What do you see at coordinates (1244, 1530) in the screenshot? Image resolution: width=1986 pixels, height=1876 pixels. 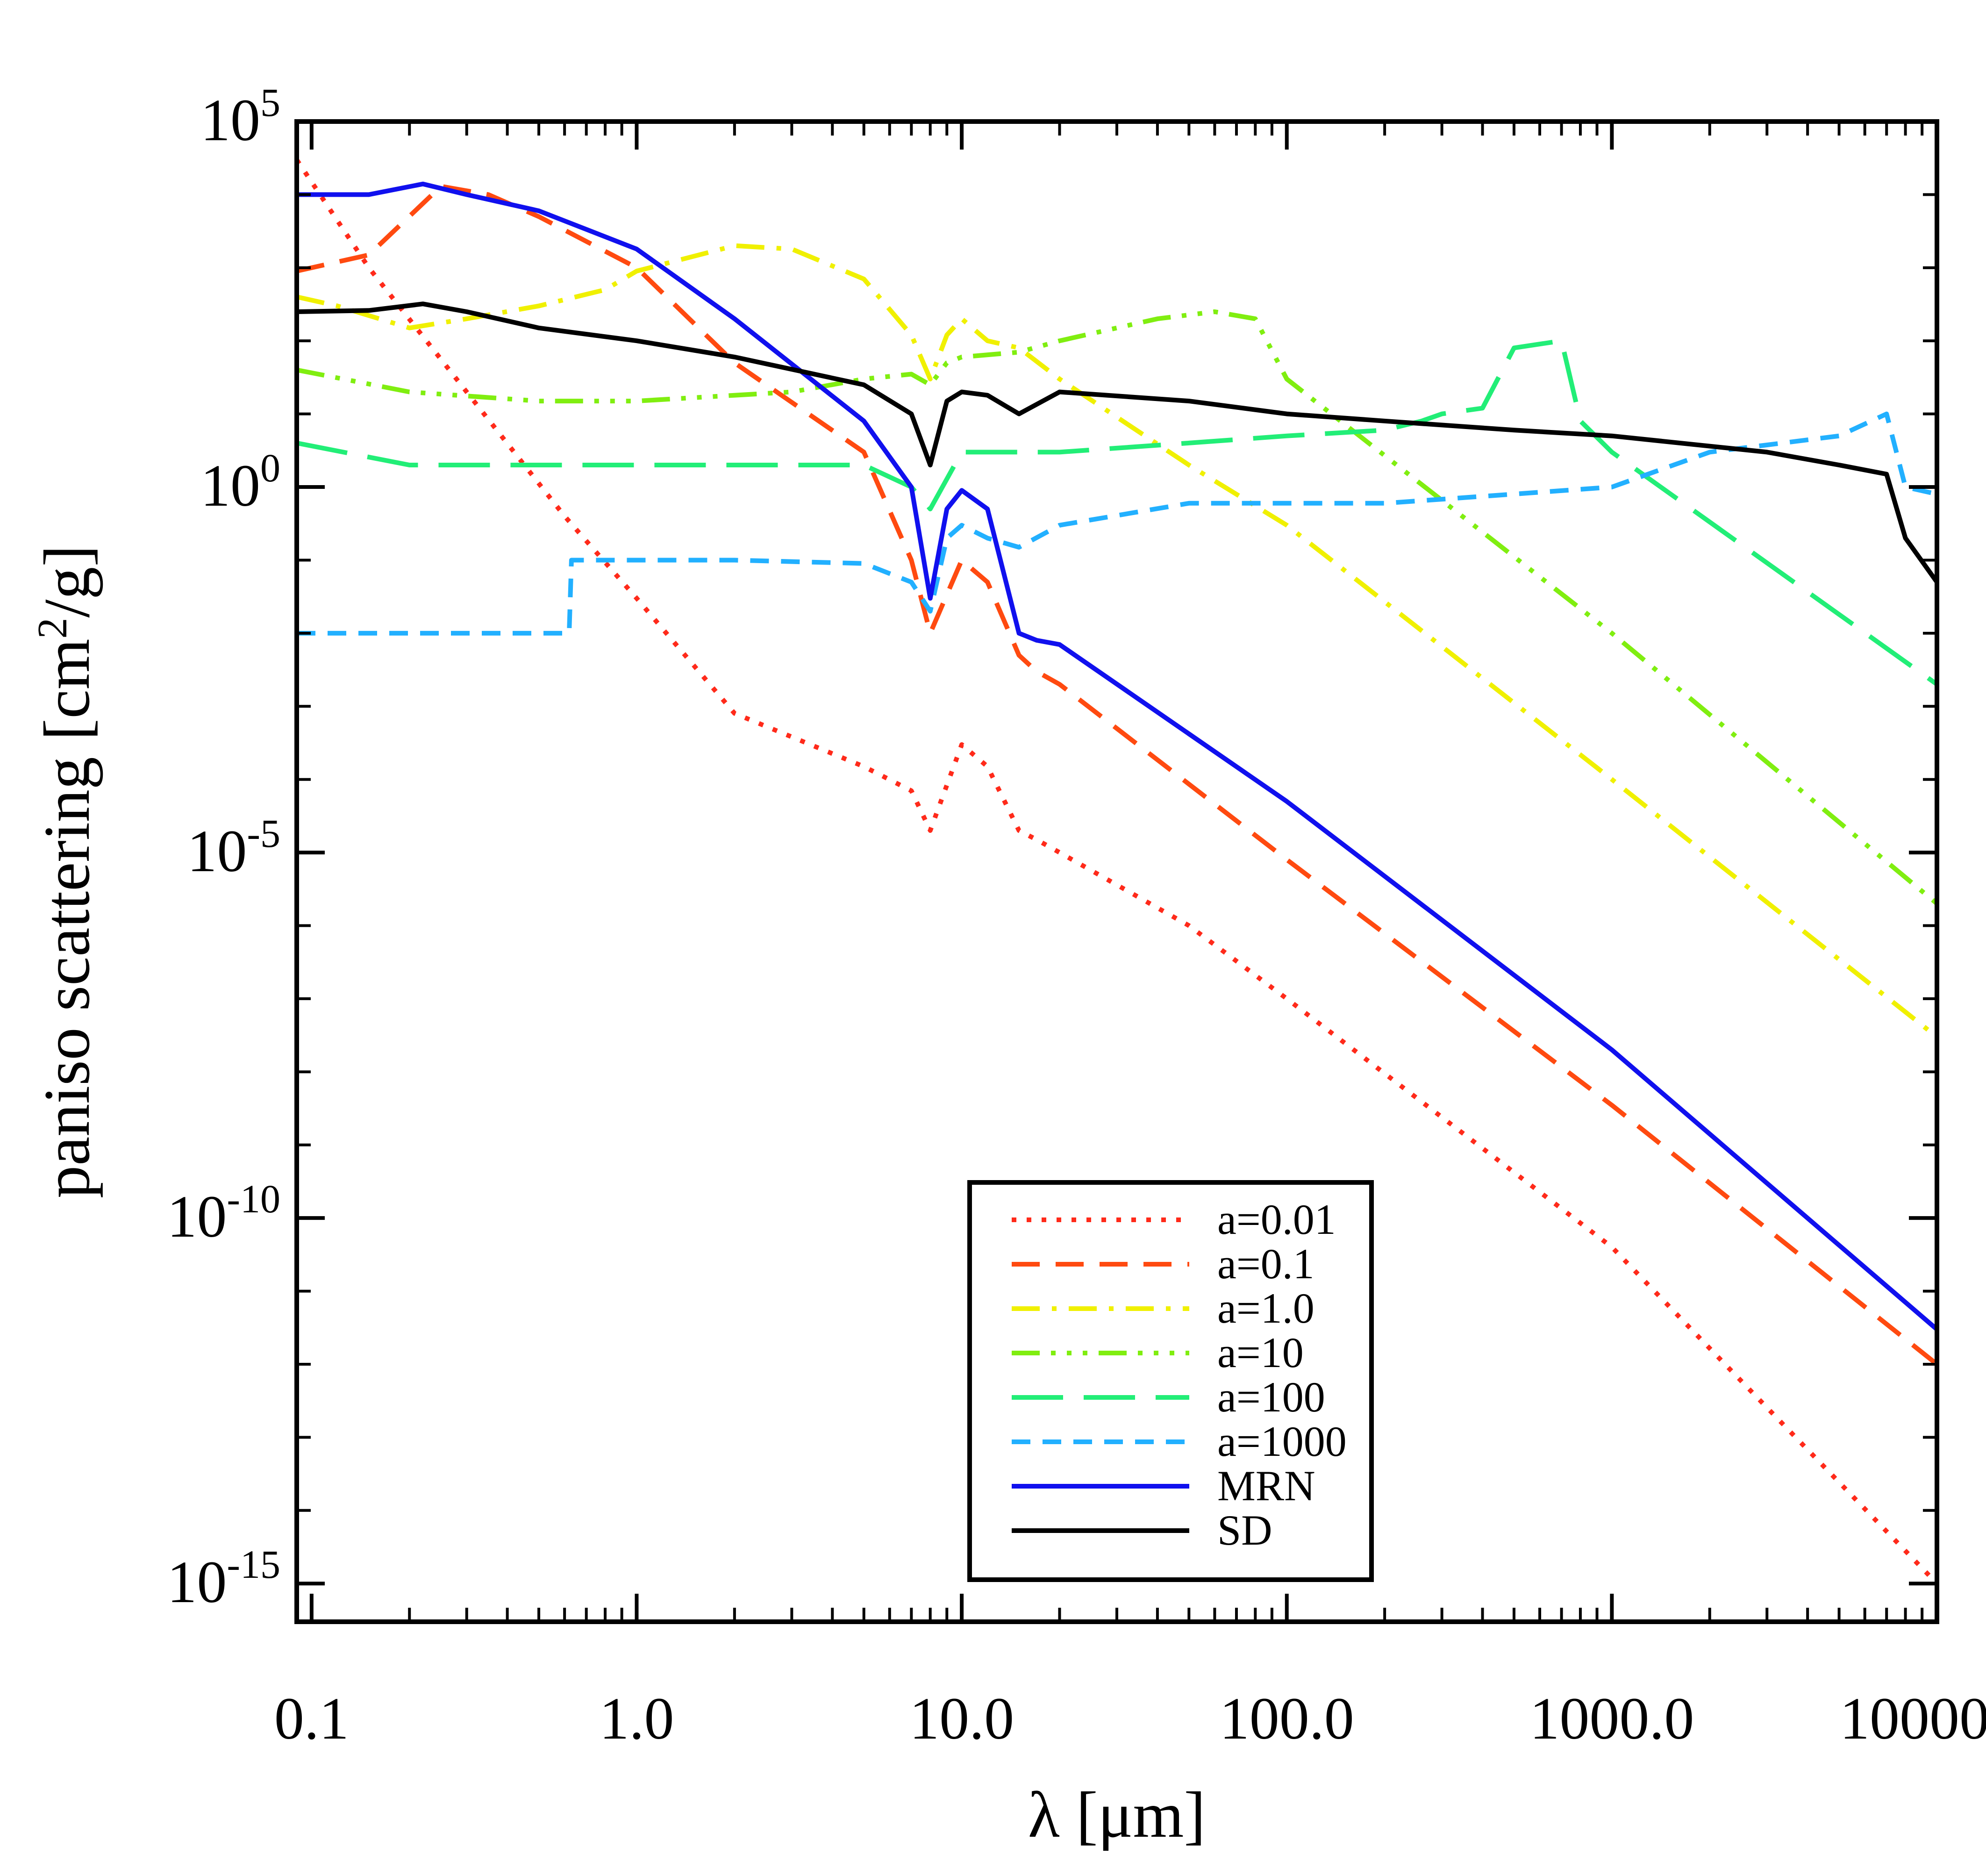 I see `legend-label: SD` at bounding box center [1244, 1530].